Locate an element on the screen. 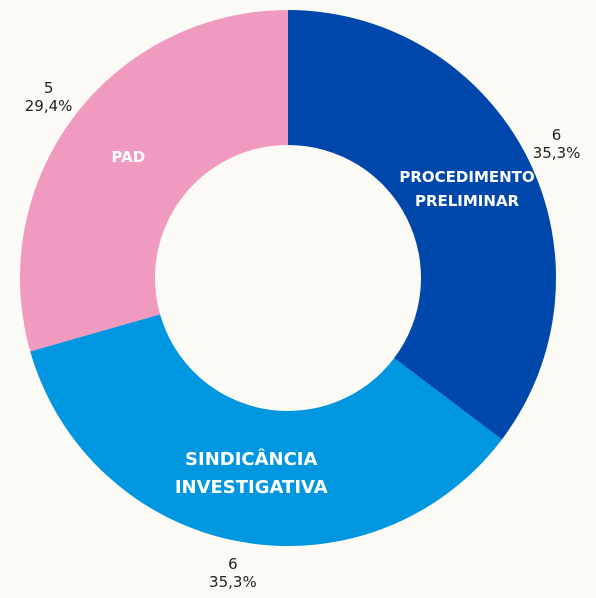 This screenshot has width=596, height=598. segment-label: PAD is located at coordinates (128, 157).